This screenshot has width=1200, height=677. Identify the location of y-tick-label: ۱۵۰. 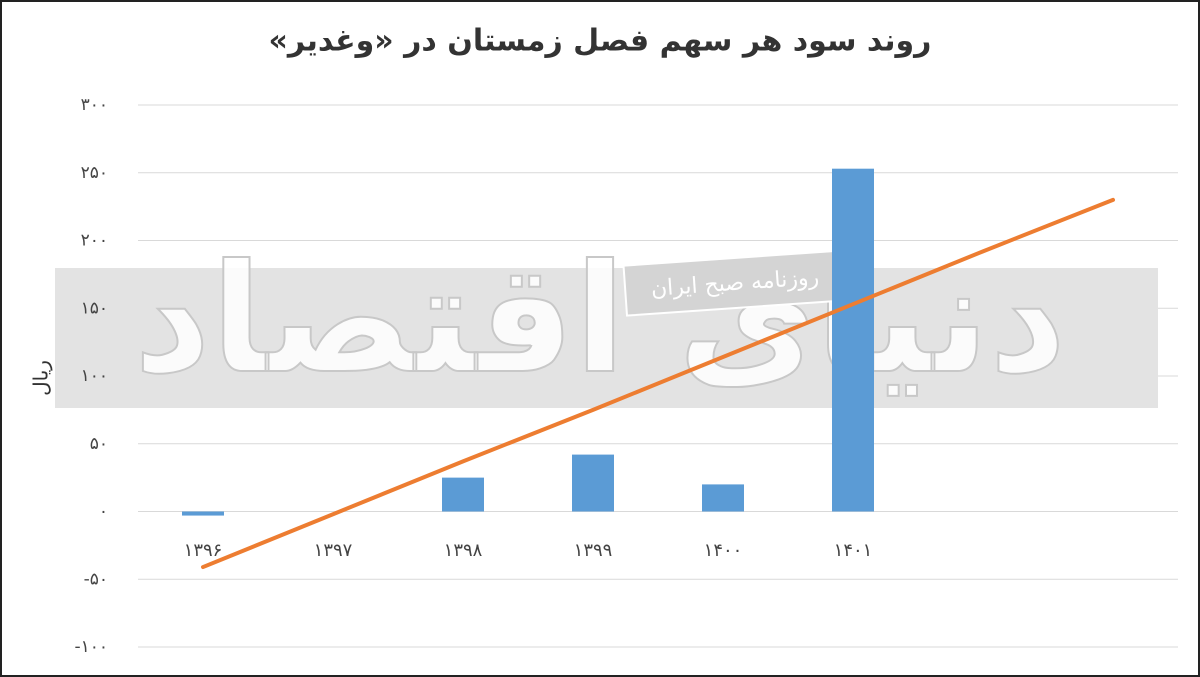
(94, 308).